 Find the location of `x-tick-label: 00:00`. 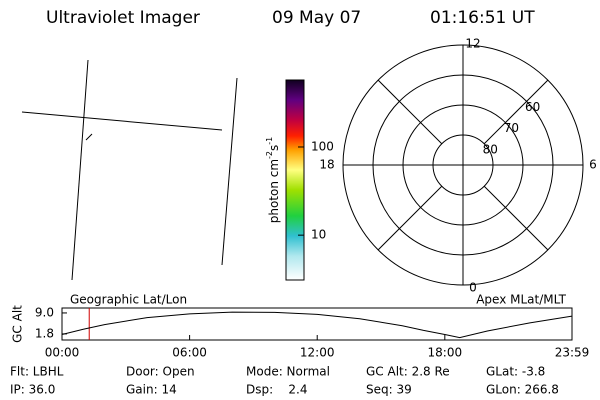

x-tick-label: 00:00 is located at coordinates (62, 353).